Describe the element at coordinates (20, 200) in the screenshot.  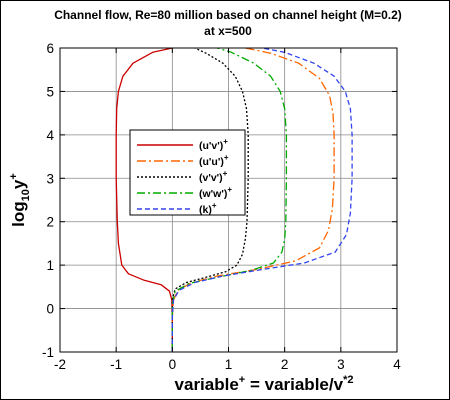
I see `y-axis-label: log10y+` at that location.